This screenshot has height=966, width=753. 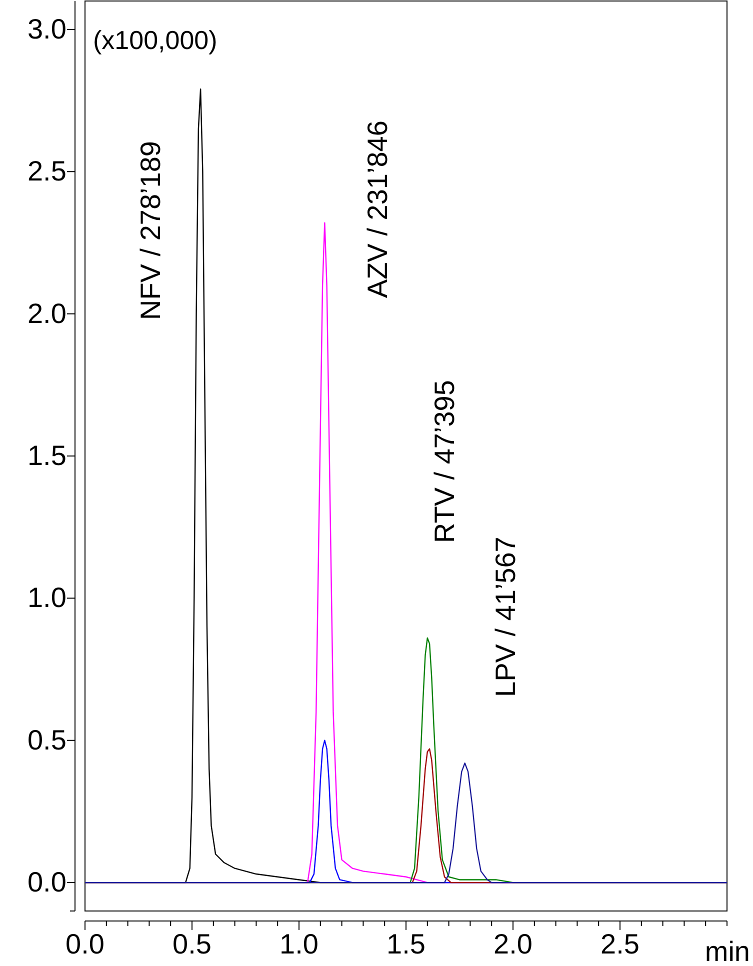 I want to click on x-tick-label: 0.0, so click(x=85, y=944).